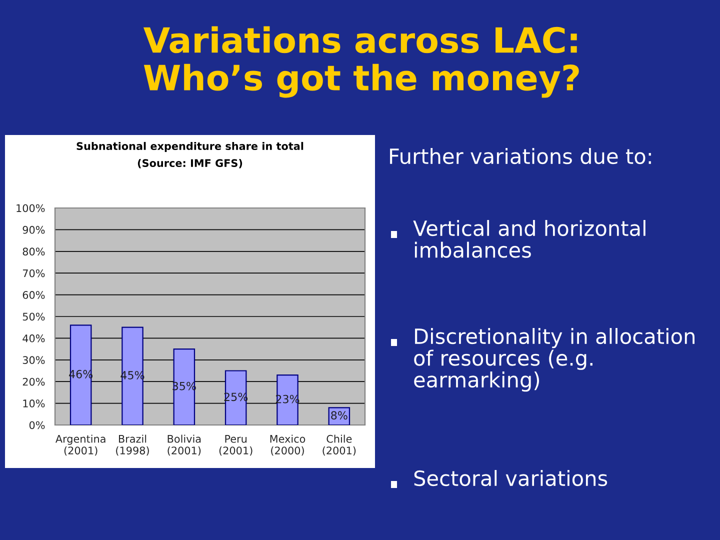 This screenshot has width=720, height=540. Describe the element at coordinates (190, 147) in the screenshot. I see `chart-title: Subnational expenditure share in total` at that location.